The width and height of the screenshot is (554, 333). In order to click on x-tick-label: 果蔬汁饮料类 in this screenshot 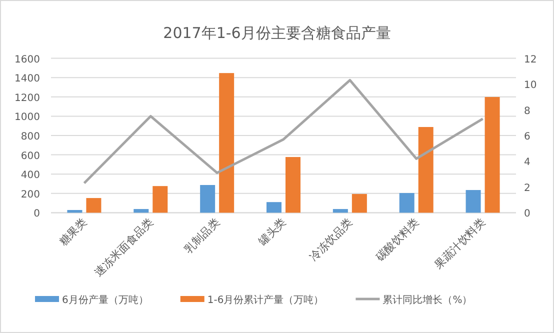, I will do `click(460, 244)`.